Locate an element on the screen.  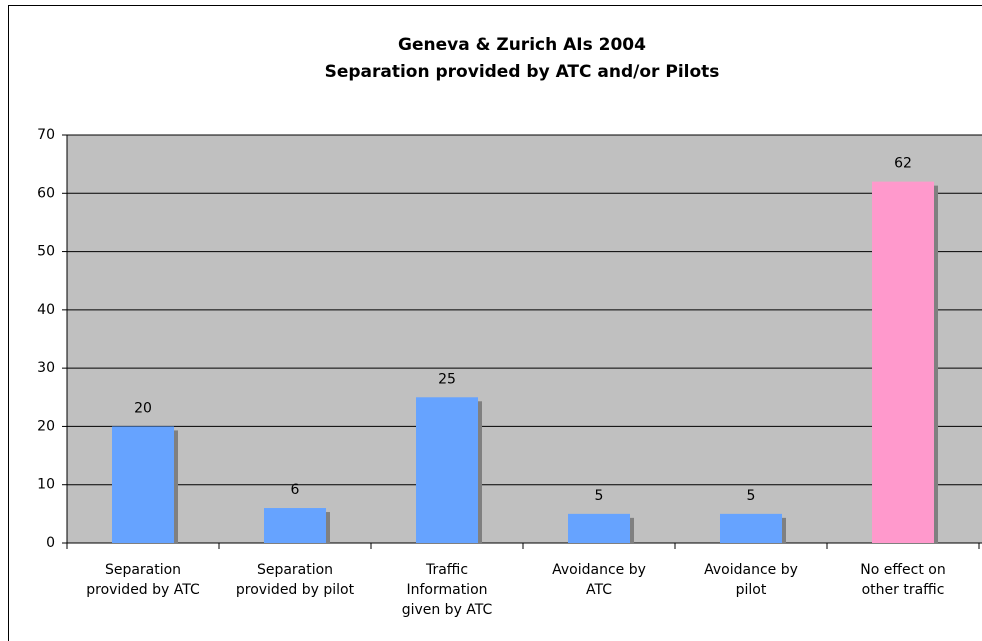
y-tick-label: 70 is located at coordinates (46, 135).